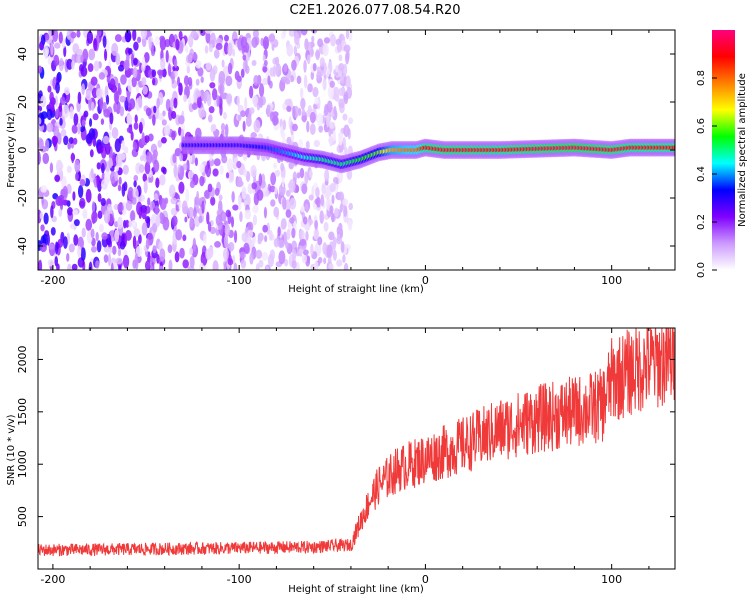 The image size is (750, 604). What do you see at coordinates (611, 579) in the screenshot?
I see `snr-x-tick-label: 100` at bounding box center [611, 579].